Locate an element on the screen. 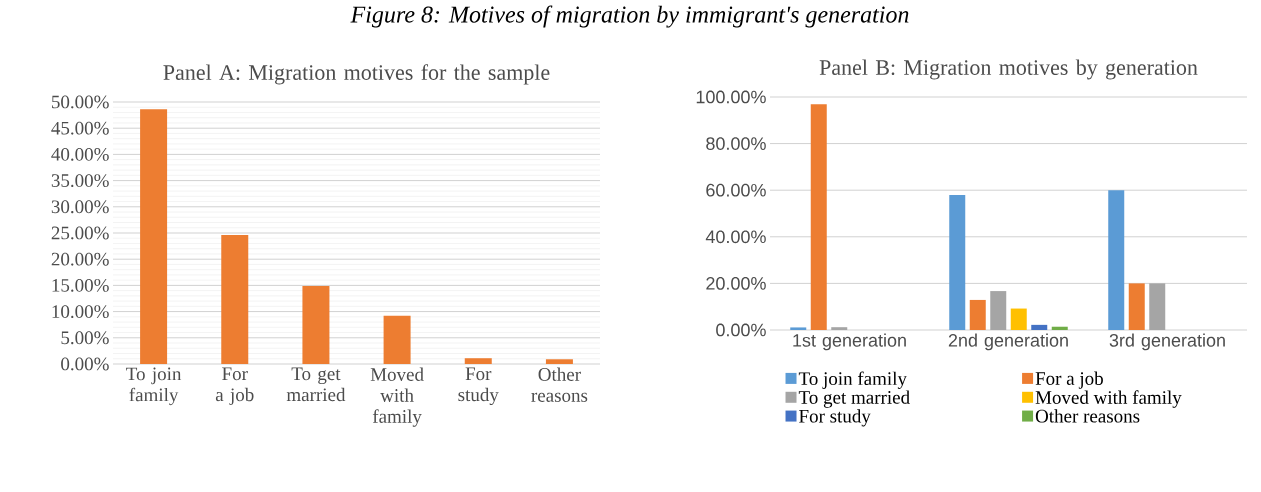 The image size is (1261, 492). y-tick-label: 80.00% is located at coordinates (736, 143).